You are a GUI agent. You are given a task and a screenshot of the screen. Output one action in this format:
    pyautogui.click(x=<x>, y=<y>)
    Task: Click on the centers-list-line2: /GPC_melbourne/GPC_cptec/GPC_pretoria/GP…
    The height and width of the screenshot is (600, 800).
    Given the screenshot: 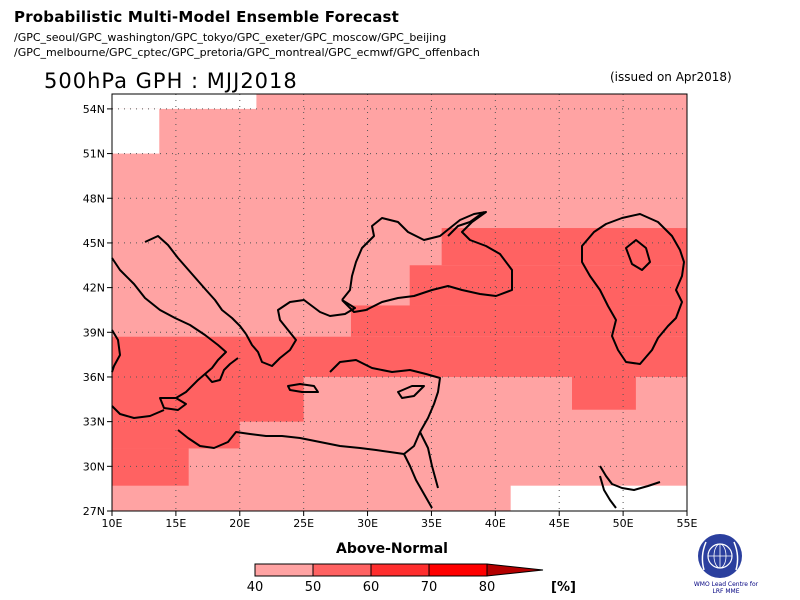 What is the action you would take?
    pyautogui.click(x=247, y=52)
    